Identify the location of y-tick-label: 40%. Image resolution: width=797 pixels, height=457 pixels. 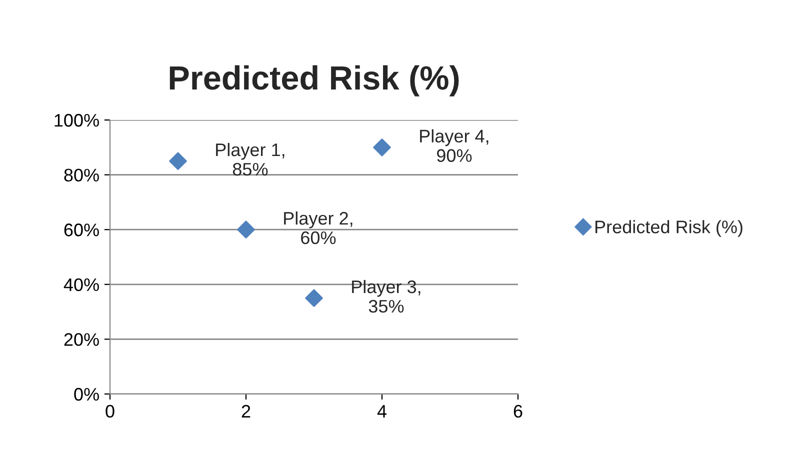
(81, 285).